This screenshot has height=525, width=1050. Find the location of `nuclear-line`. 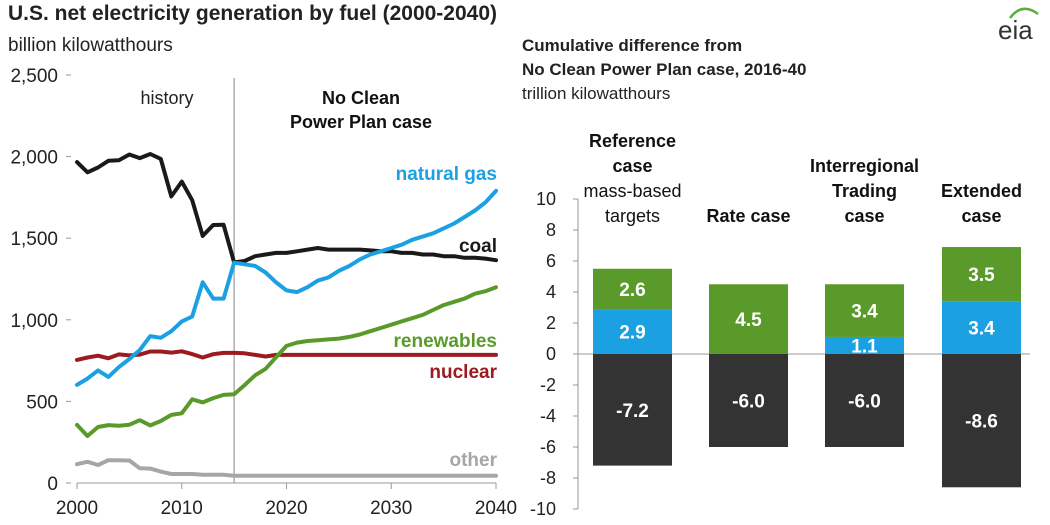

nuclear-line is located at coordinates (286, 355).